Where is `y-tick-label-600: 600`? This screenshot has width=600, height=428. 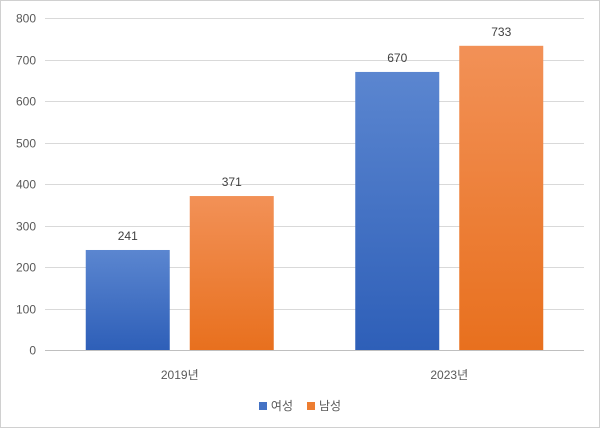
y-tick-label-600: 600 is located at coordinates (26, 102).